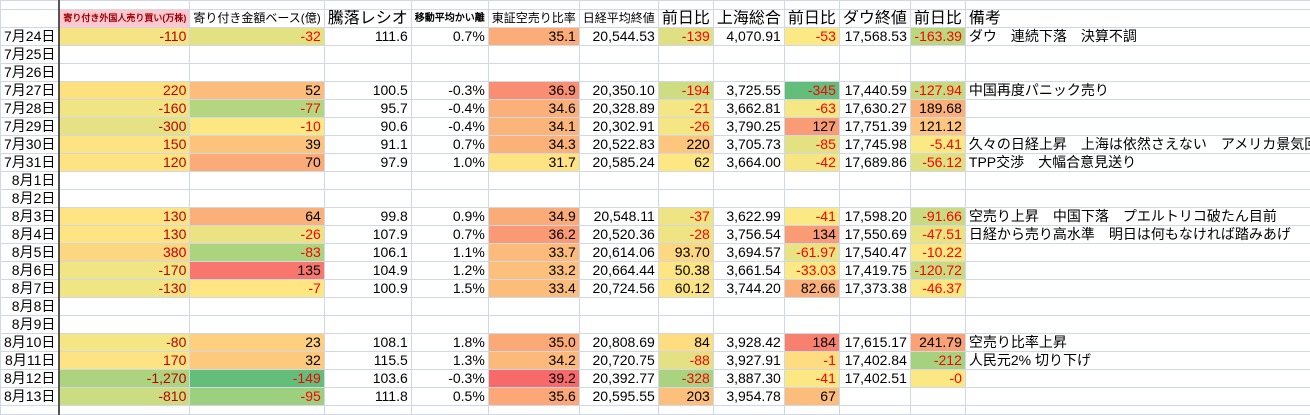 The height and width of the screenshot is (415, 1310). Describe the element at coordinates (937, 37) in the screenshot. I see `dow-change-cell: -163.39` at that location.